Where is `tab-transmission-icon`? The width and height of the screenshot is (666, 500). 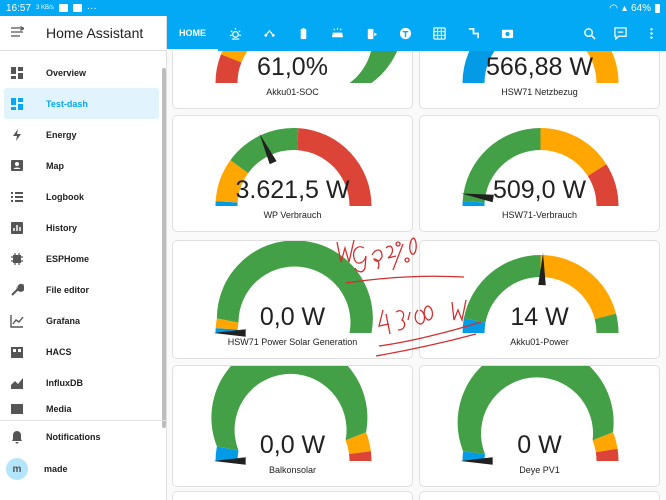 tab-transmission-icon is located at coordinates (269, 33).